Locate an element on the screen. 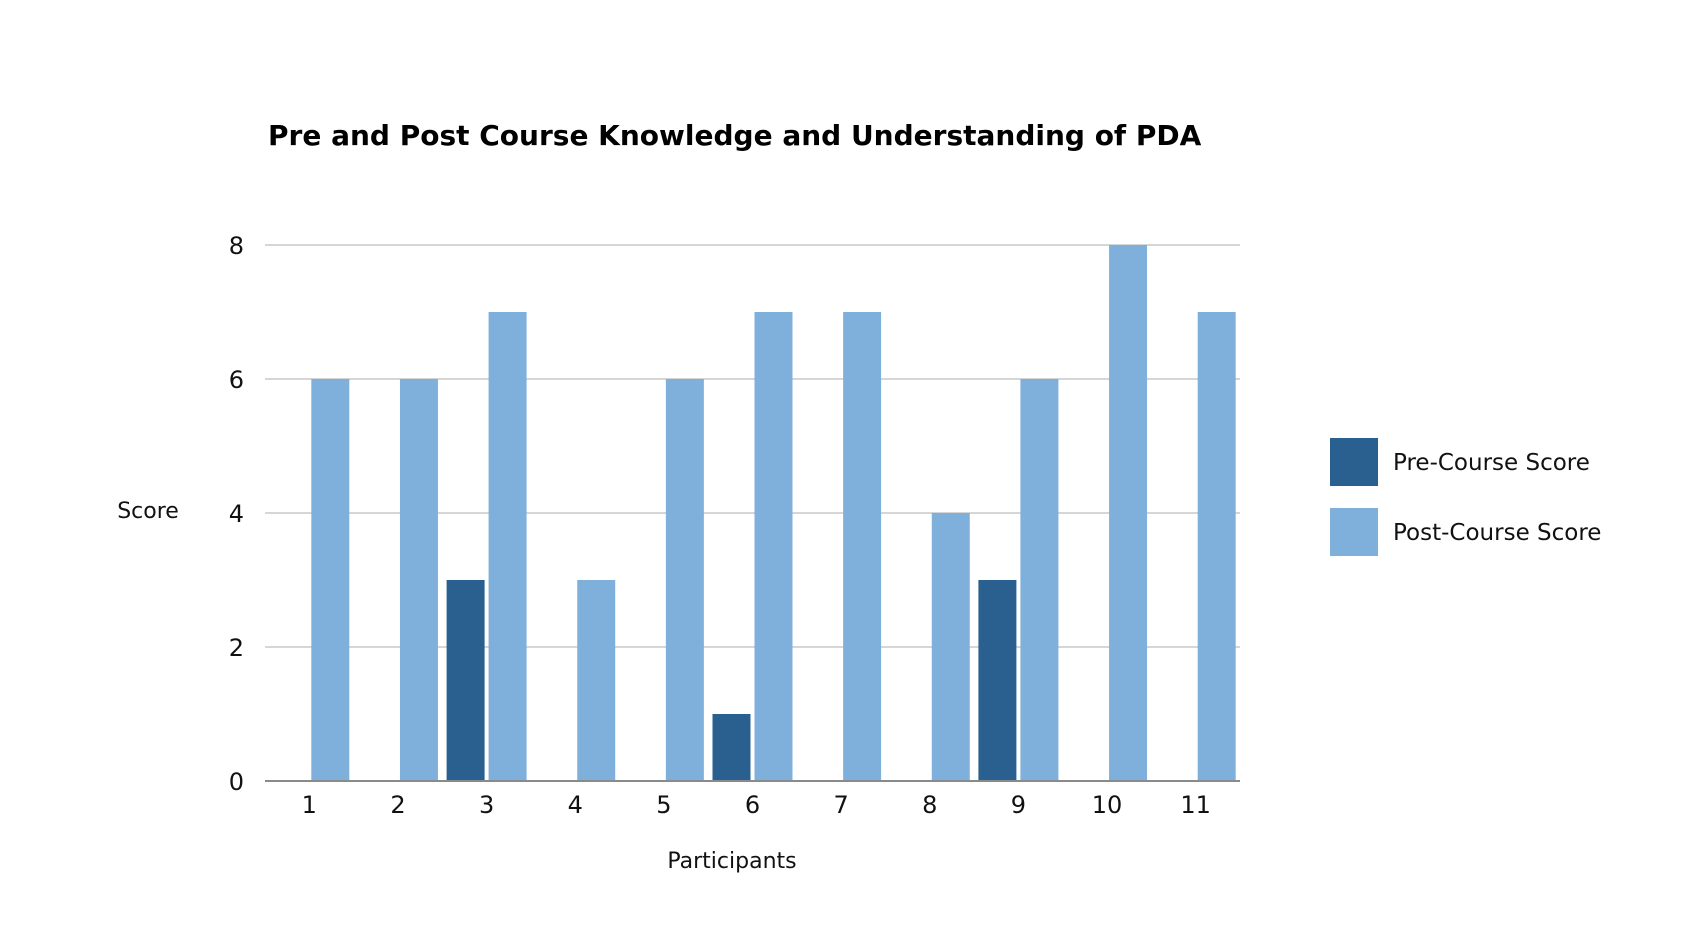  x-tick-label: 10 is located at coordinates (1107, 805).